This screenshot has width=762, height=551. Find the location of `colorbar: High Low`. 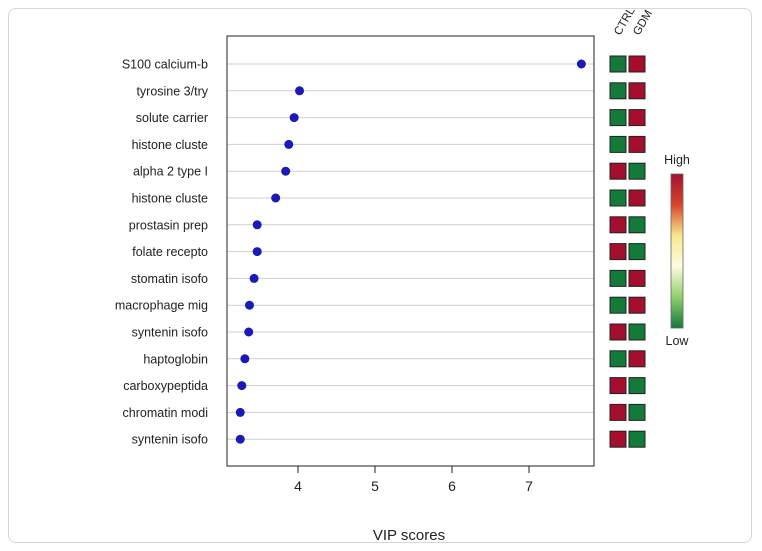

colorbar: High Low is located at coordinates (677, 250).